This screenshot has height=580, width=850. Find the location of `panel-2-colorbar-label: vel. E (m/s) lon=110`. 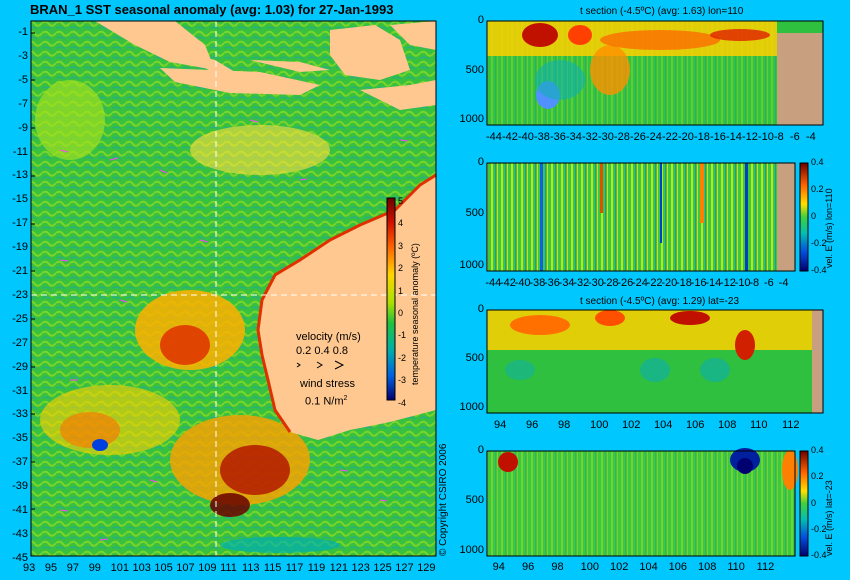

panel-2-colorbar-label: vel. E (m/s) lon=110 is located at coordinates (829, 228).